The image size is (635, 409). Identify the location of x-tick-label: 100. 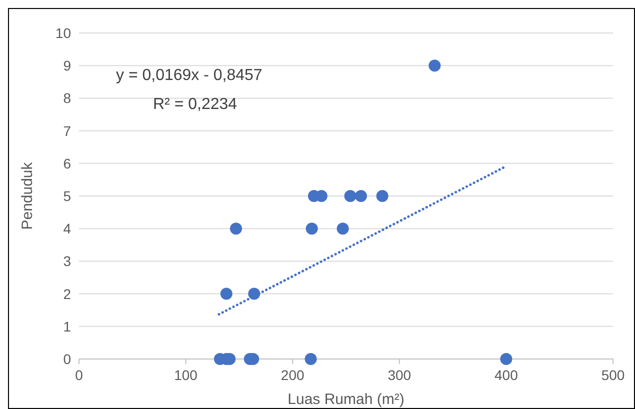
(186, 375).